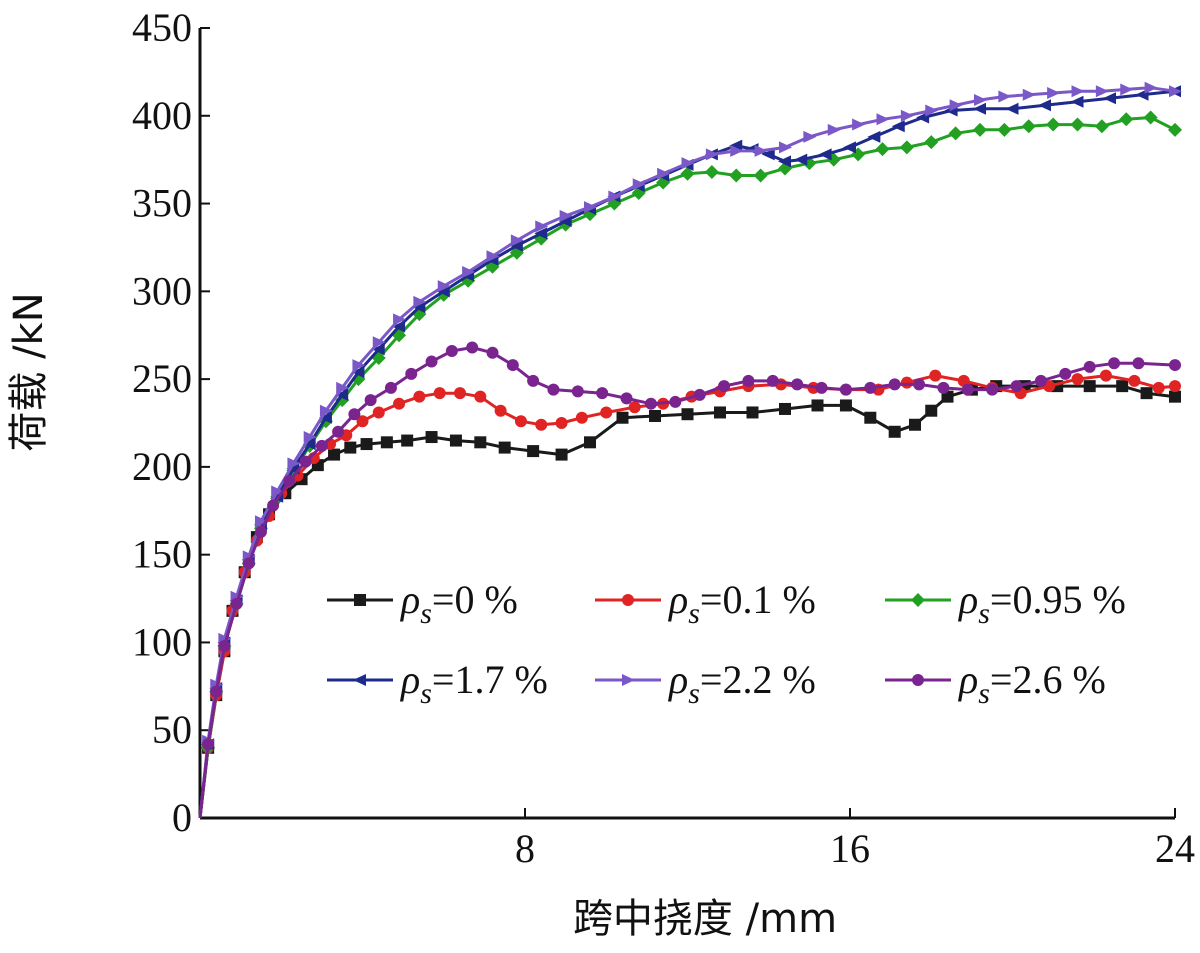  Describe the element at coordinates (458, 603) in the screenshot. I see `legend-label: ρs=0 %` at that location.